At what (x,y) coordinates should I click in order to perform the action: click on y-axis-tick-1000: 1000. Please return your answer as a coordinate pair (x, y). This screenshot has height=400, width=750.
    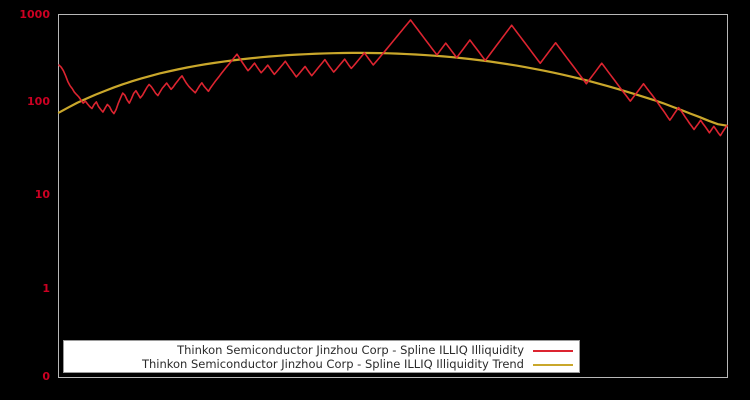
    Looking at the image, I should click on (34, 14).